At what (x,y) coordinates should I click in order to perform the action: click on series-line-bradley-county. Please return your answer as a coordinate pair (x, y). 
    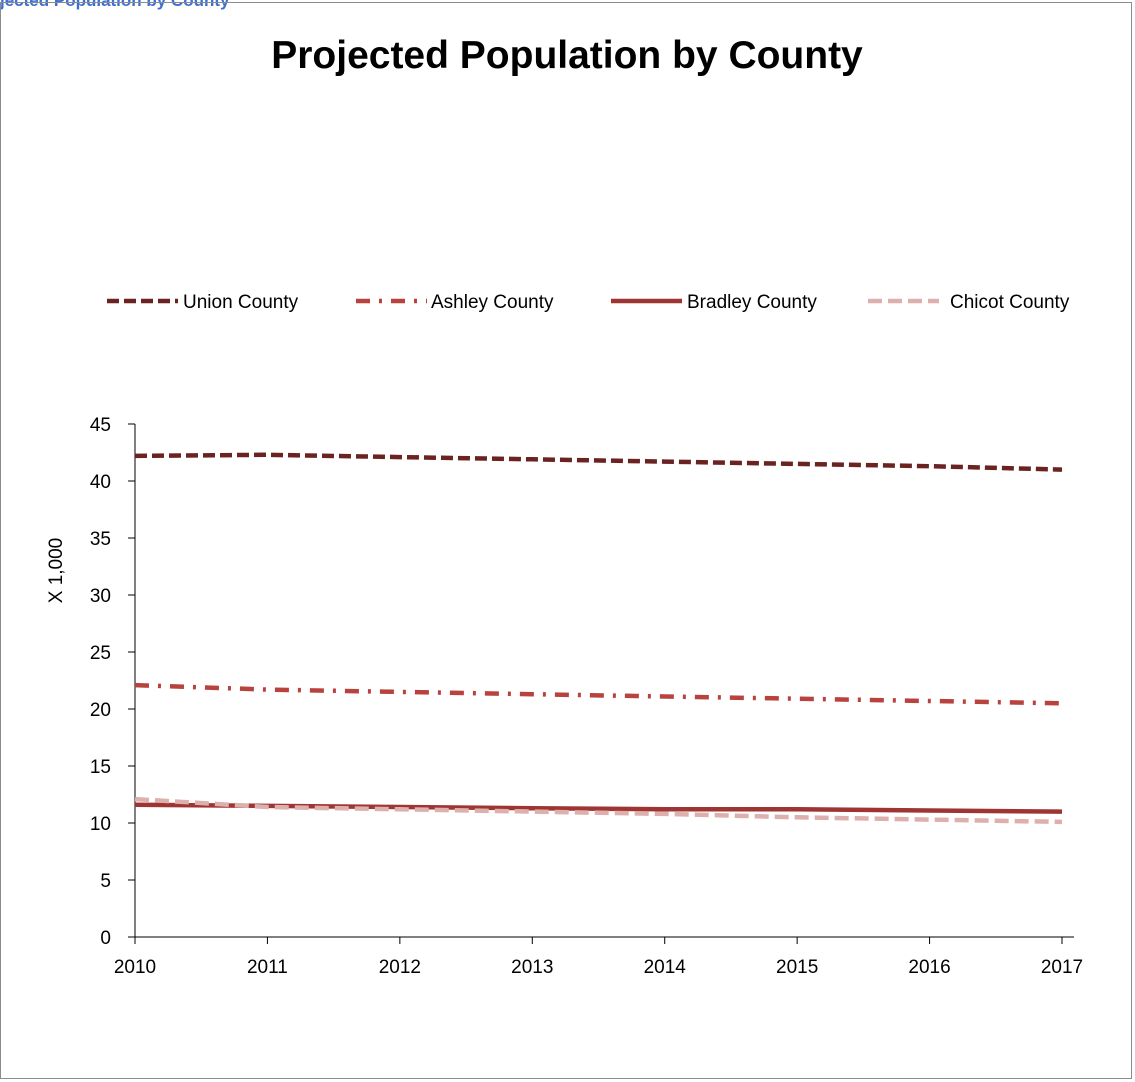
    Looking at the image, I should click on (598, 808).